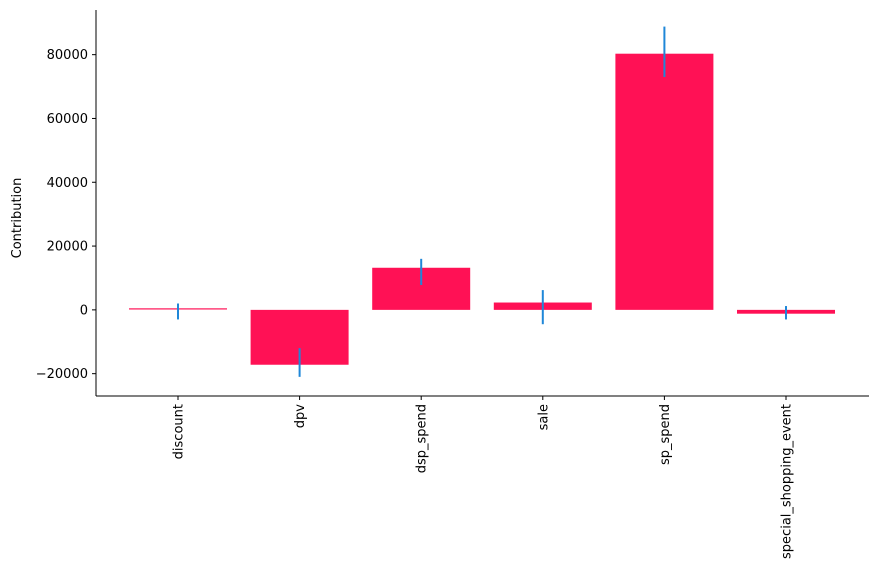 The width and height of the screenshot is (879, 584). What do you see at coordinates (67, 55) in the screenshot?
I see `y-tick-label: 80000` at bounding box center [67, 55].